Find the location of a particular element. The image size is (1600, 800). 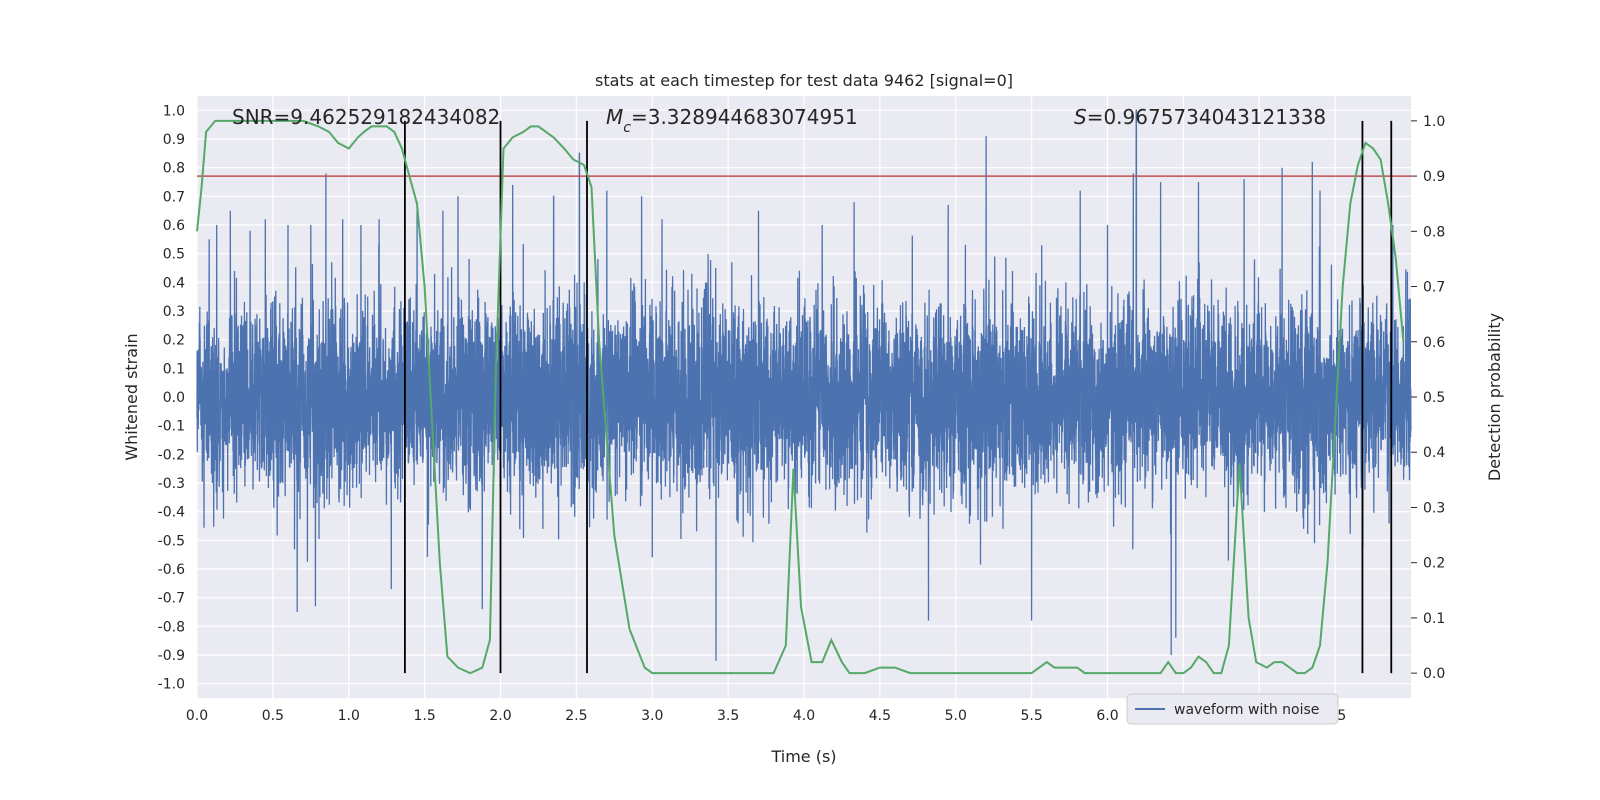

y-tick-label: 0.3 is located at coordinates (174, 312).